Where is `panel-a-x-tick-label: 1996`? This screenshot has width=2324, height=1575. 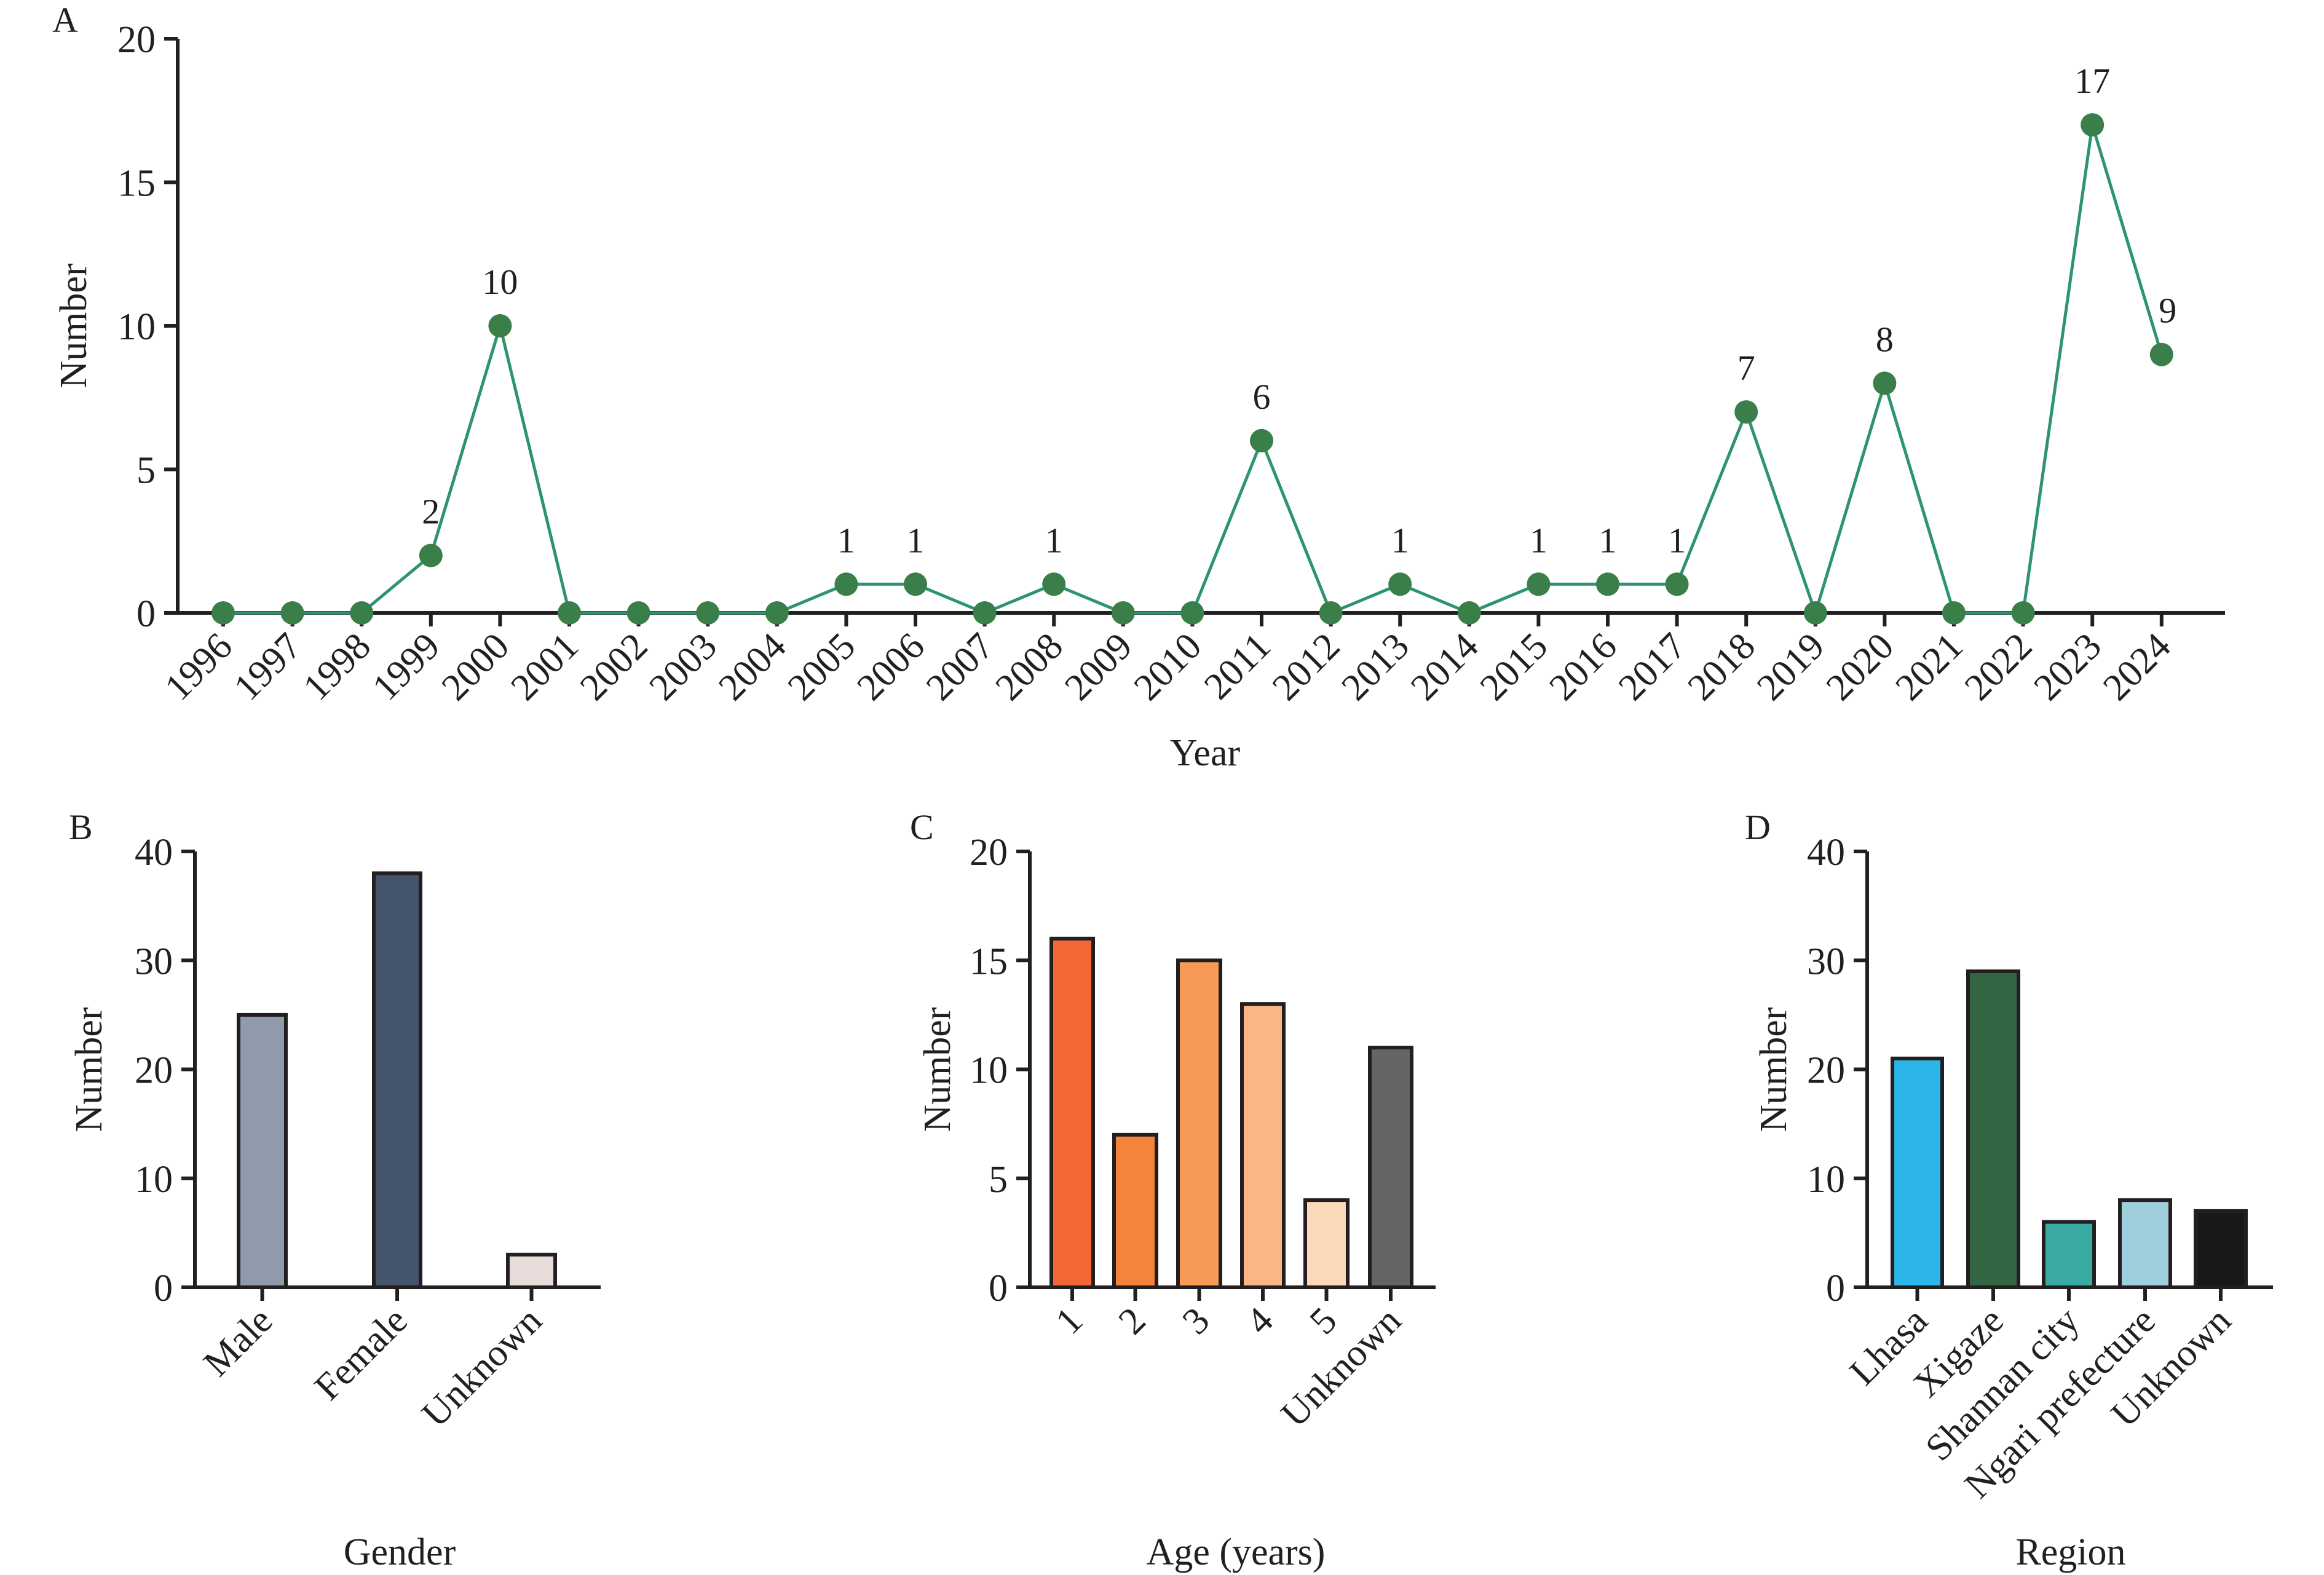
panel-a-x-tick-label: 1996 is located at coordinates (198, 667).